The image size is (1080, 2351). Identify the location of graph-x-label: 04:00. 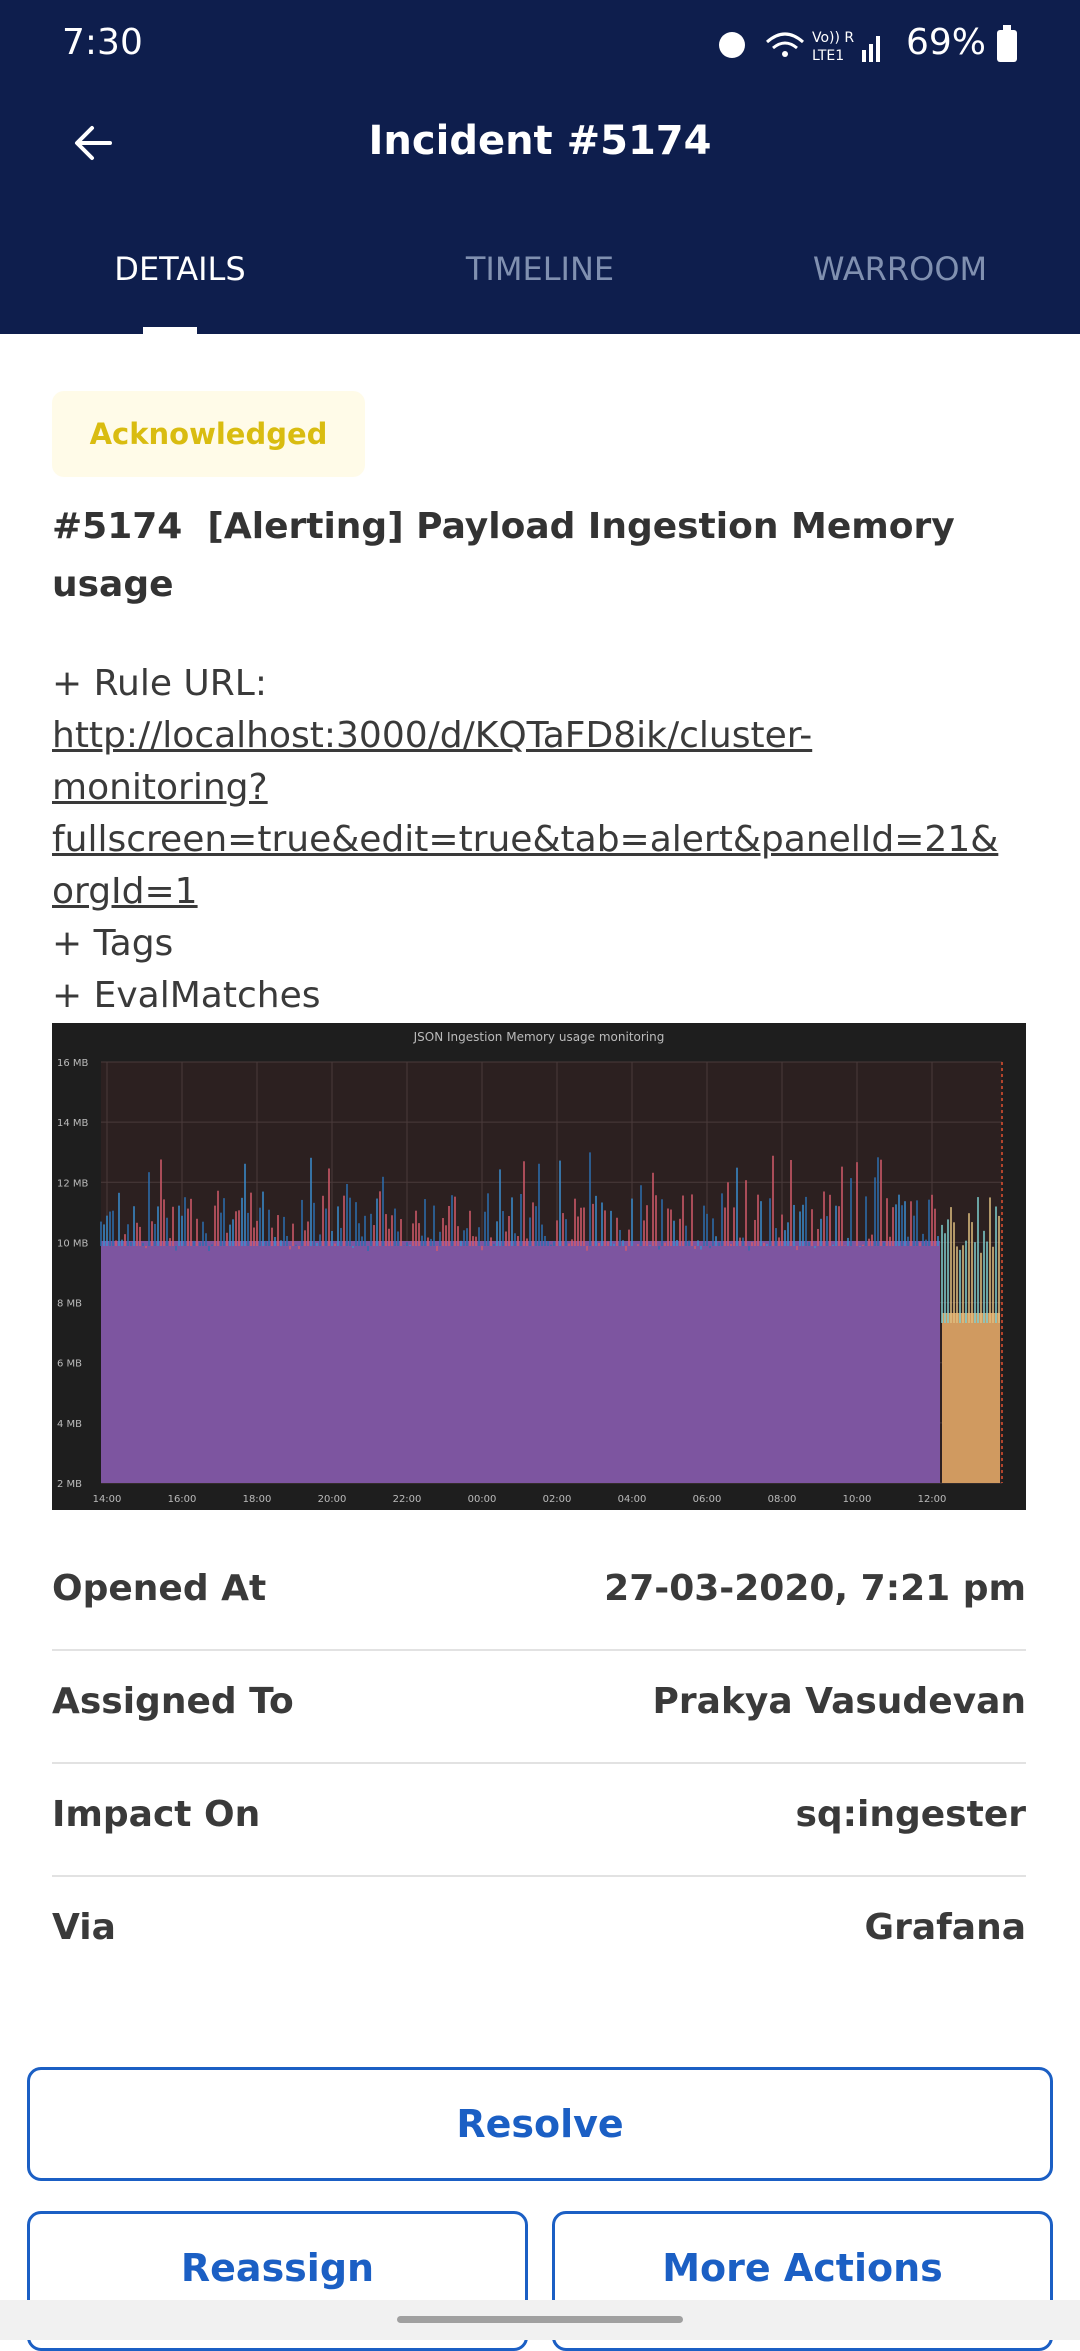
(632, 1499).